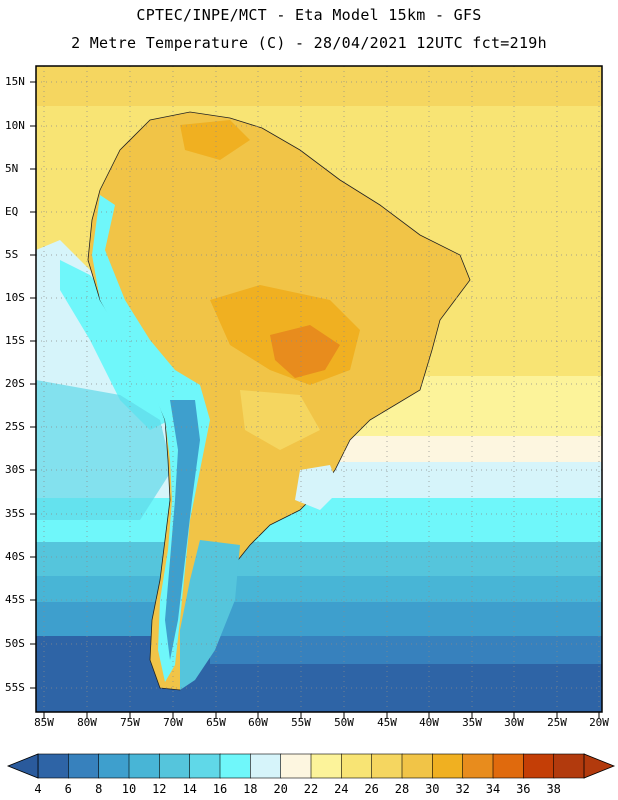 This screenshot has width=618, height=800. Describe the element at coordinates (514, 722) in the screenshot. I see `lon-label: 30W` at that location.